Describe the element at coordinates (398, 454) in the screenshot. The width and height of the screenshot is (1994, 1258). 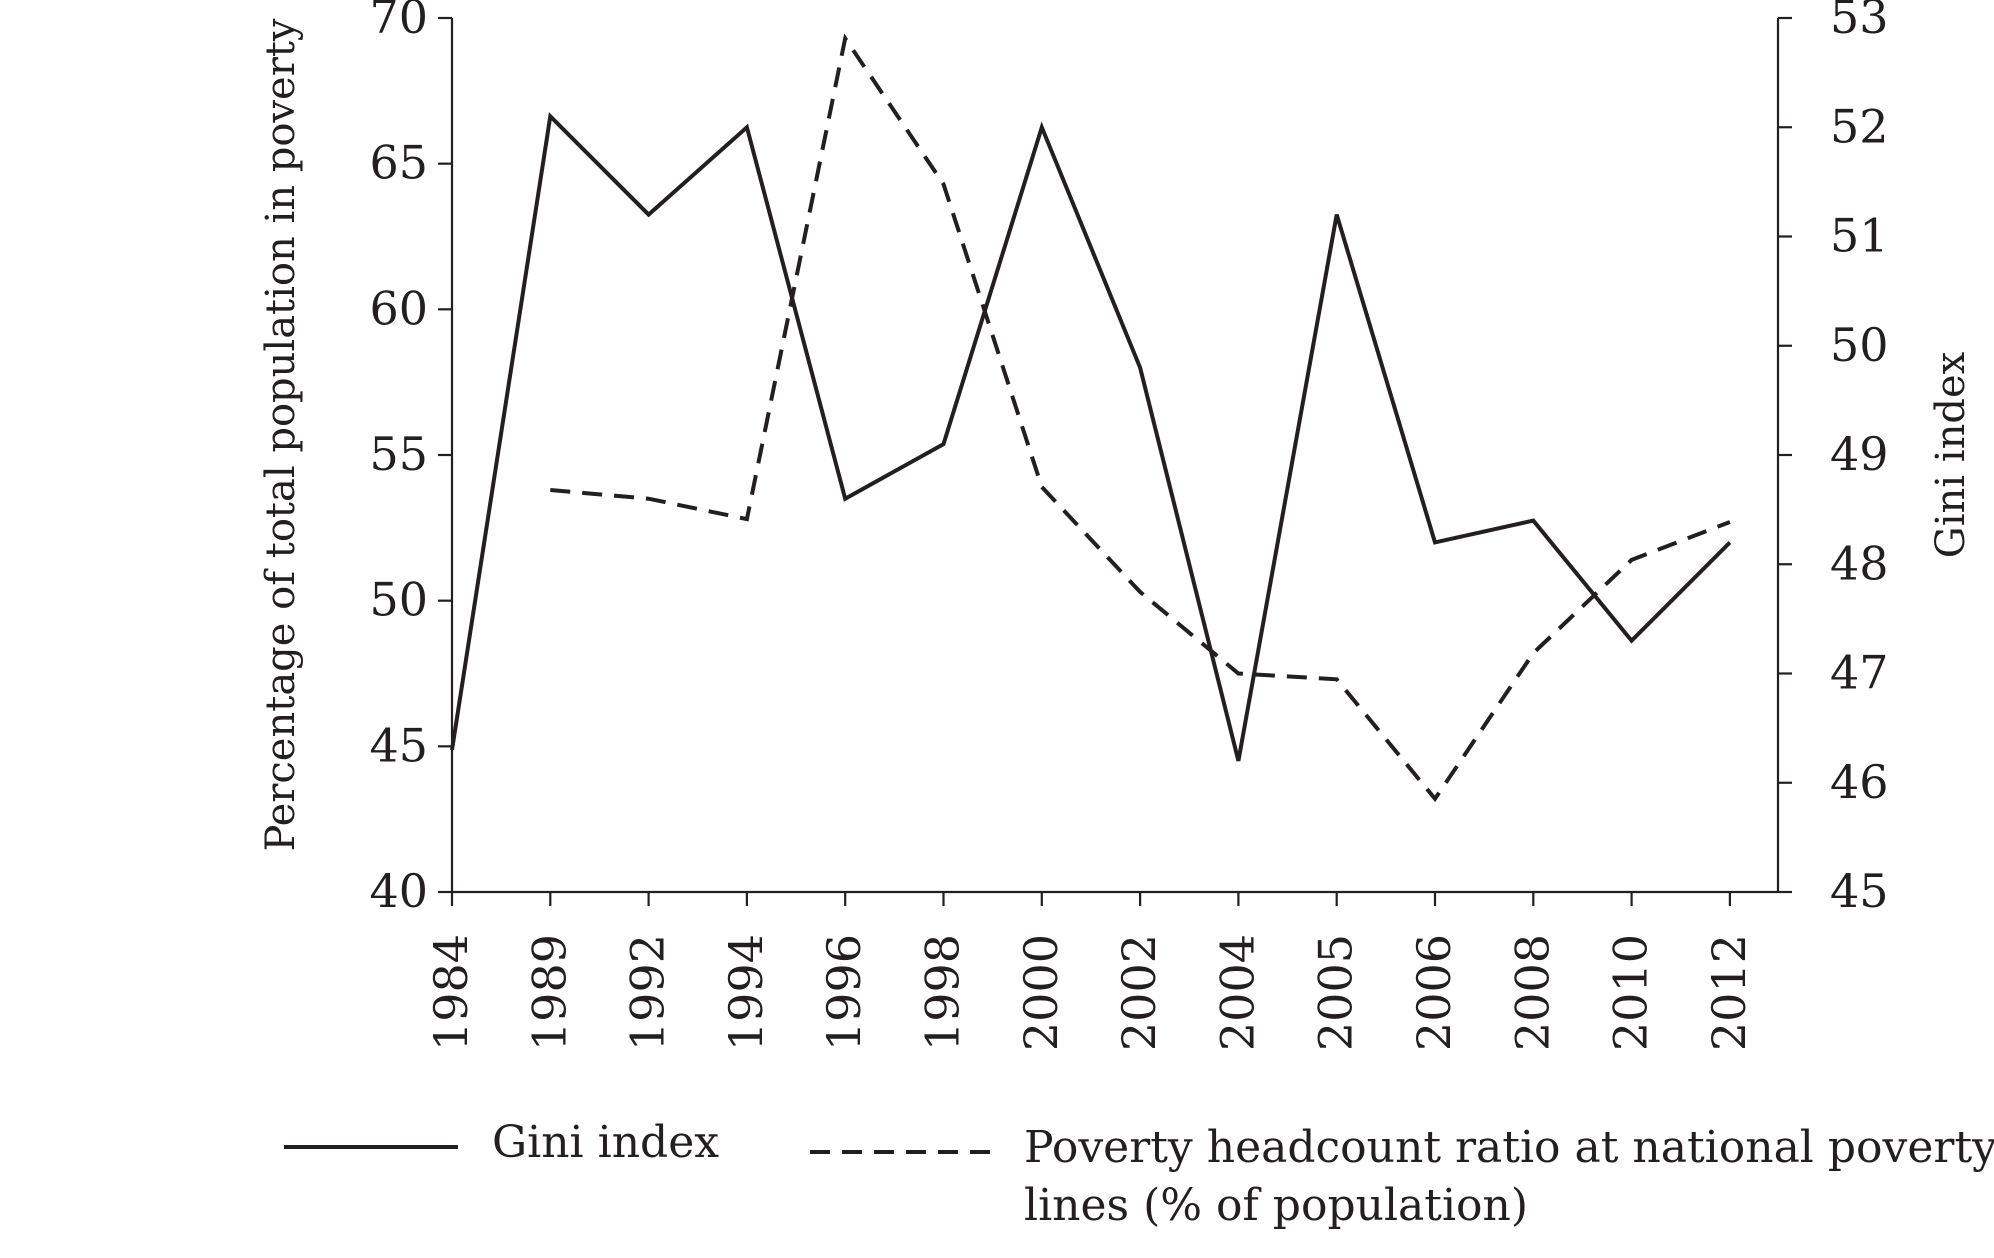
I see `left-y-tick-label: 55` at that location.